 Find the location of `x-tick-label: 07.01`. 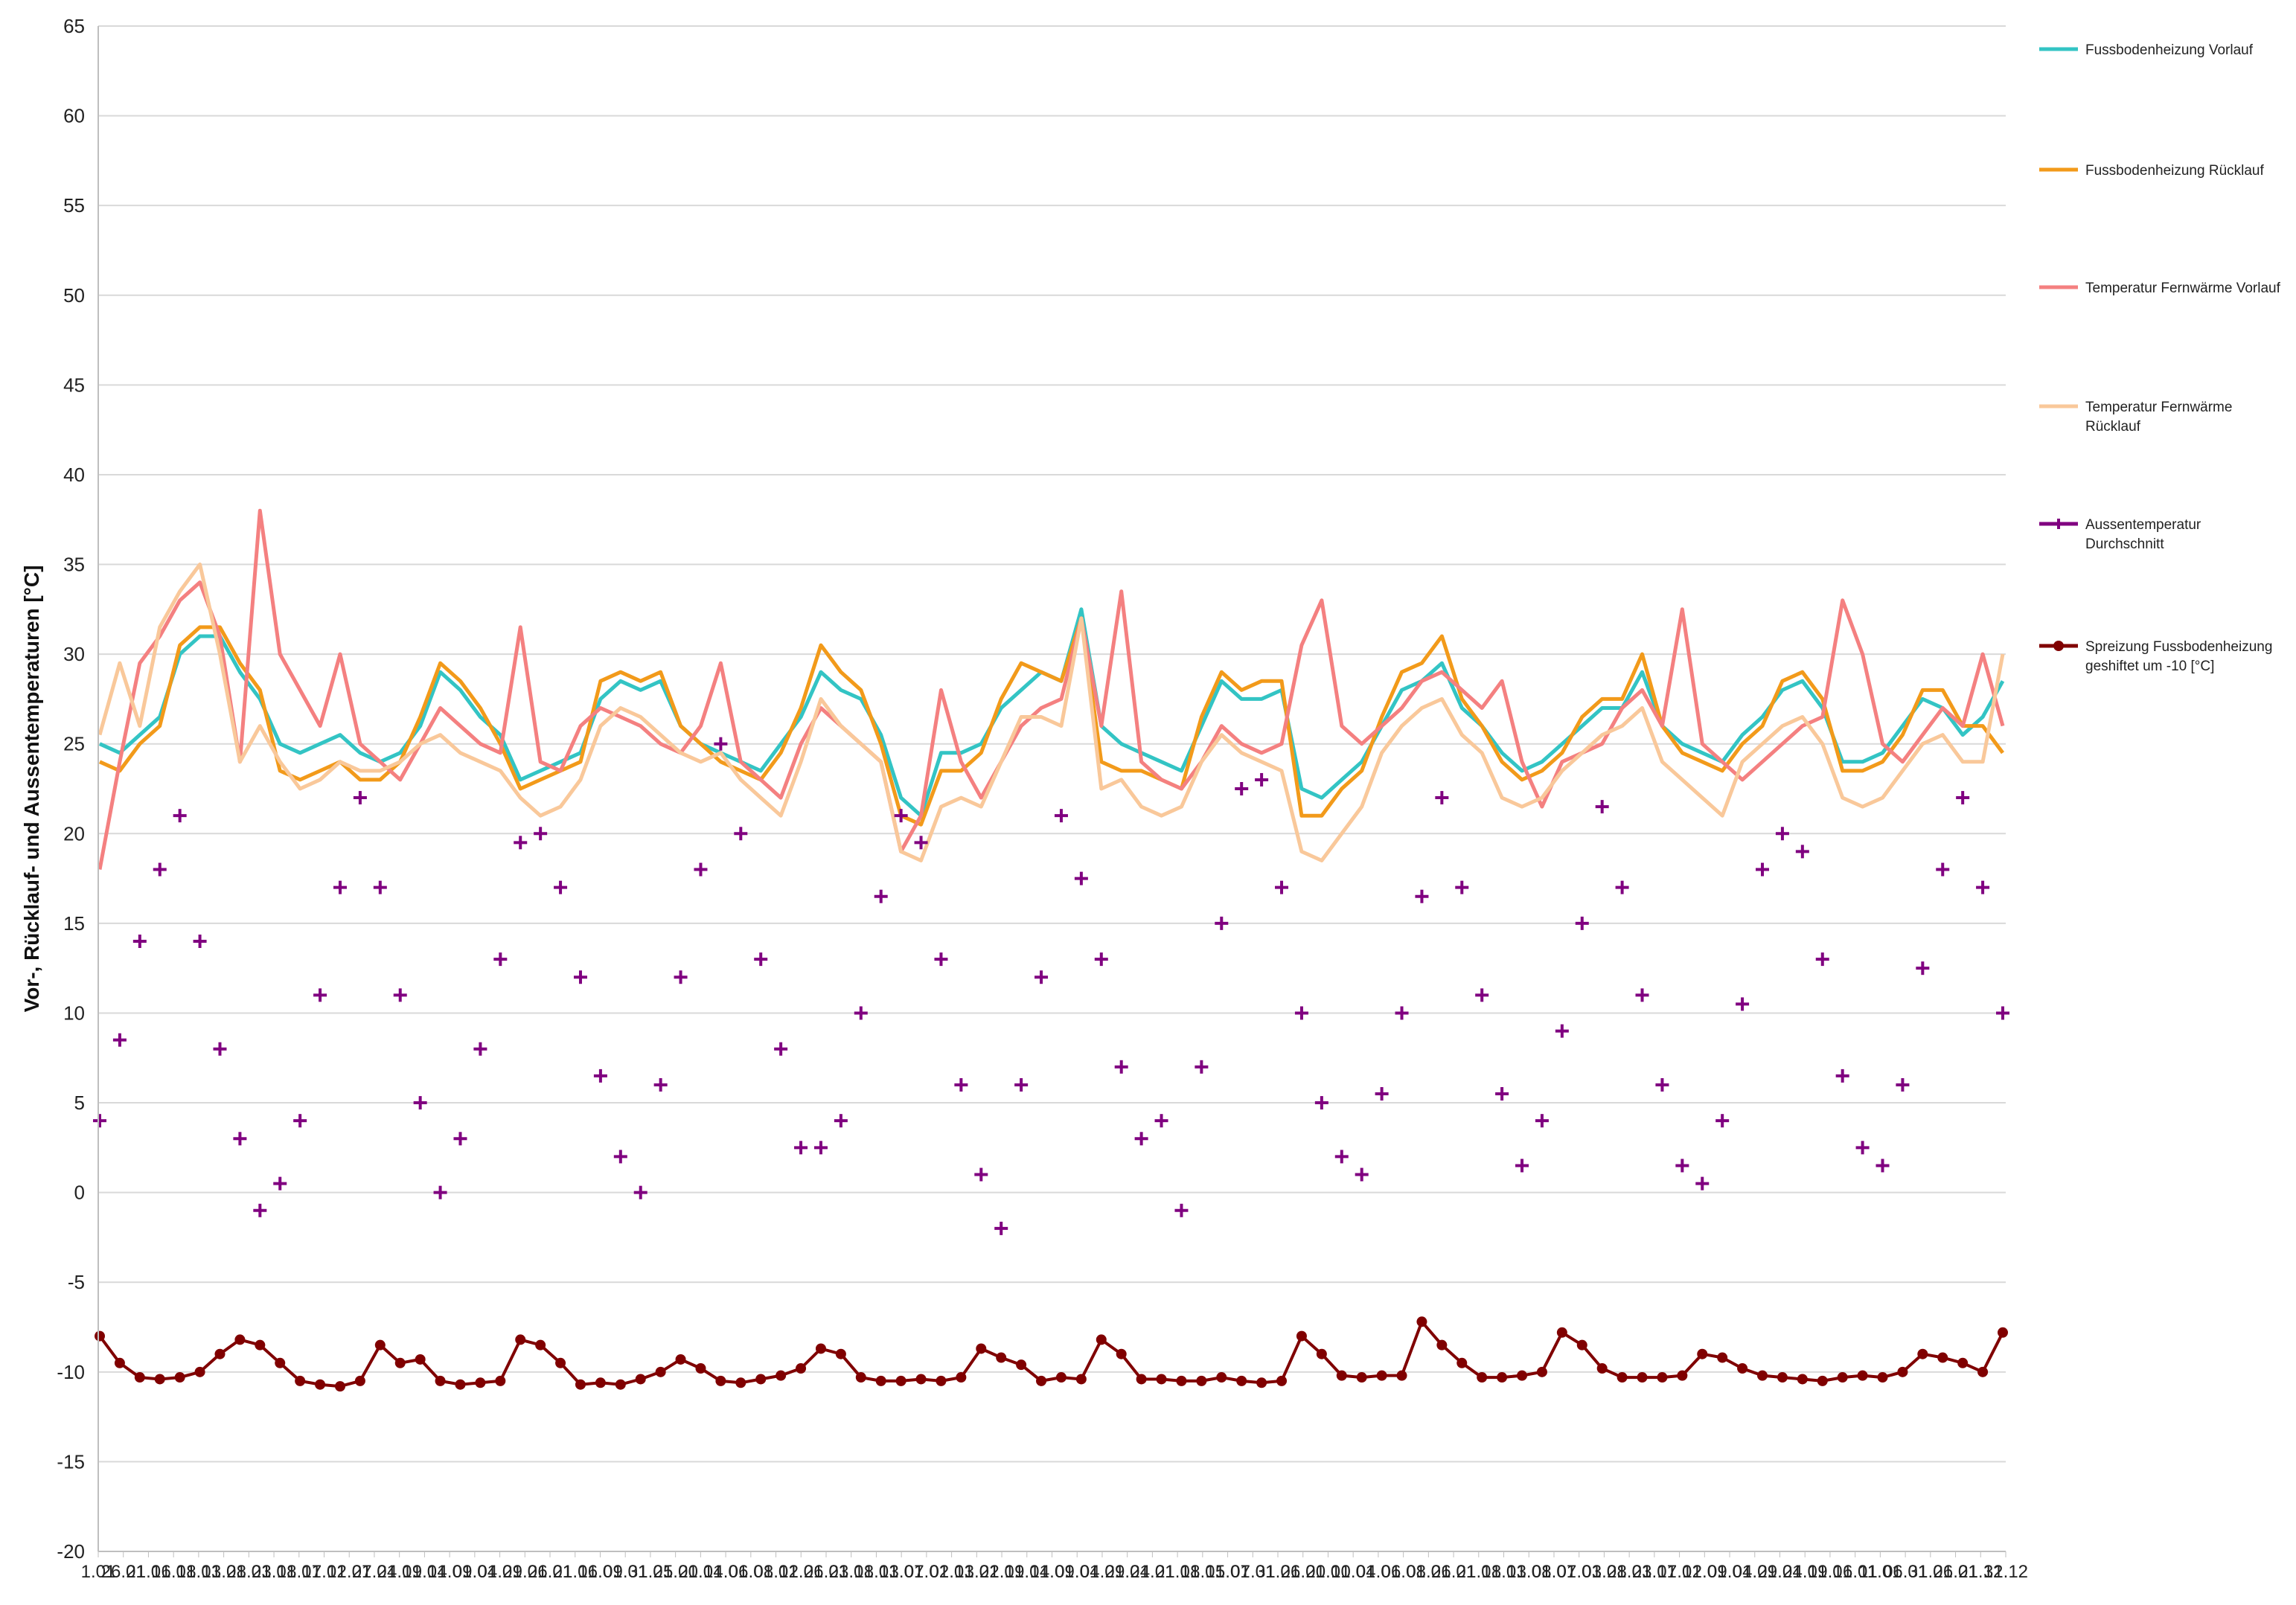

x-tick-label: 07.01 is located at coordinates (1579, 1572).